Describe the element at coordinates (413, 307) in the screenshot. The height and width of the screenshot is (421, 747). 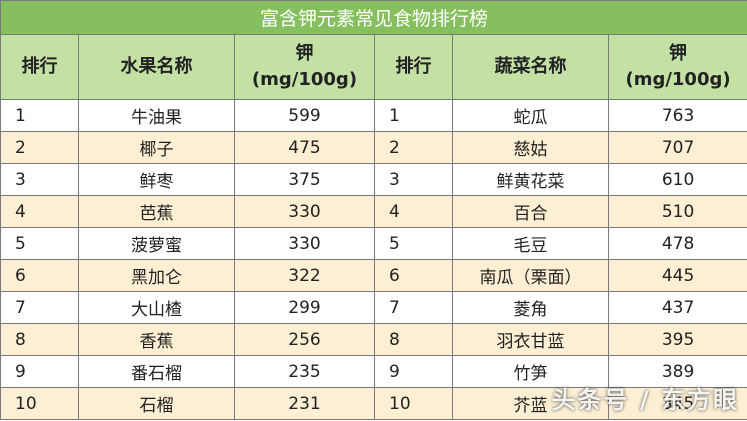
I see `veg-rank-cell: 7` at that location.